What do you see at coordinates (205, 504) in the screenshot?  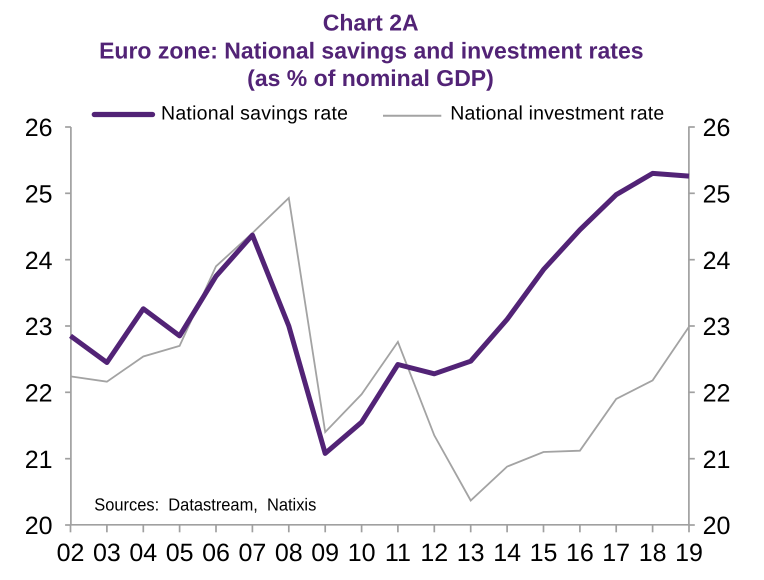 I see `svg-text: Sources: Datastream, Natixis` at bounding box center [205, 504].